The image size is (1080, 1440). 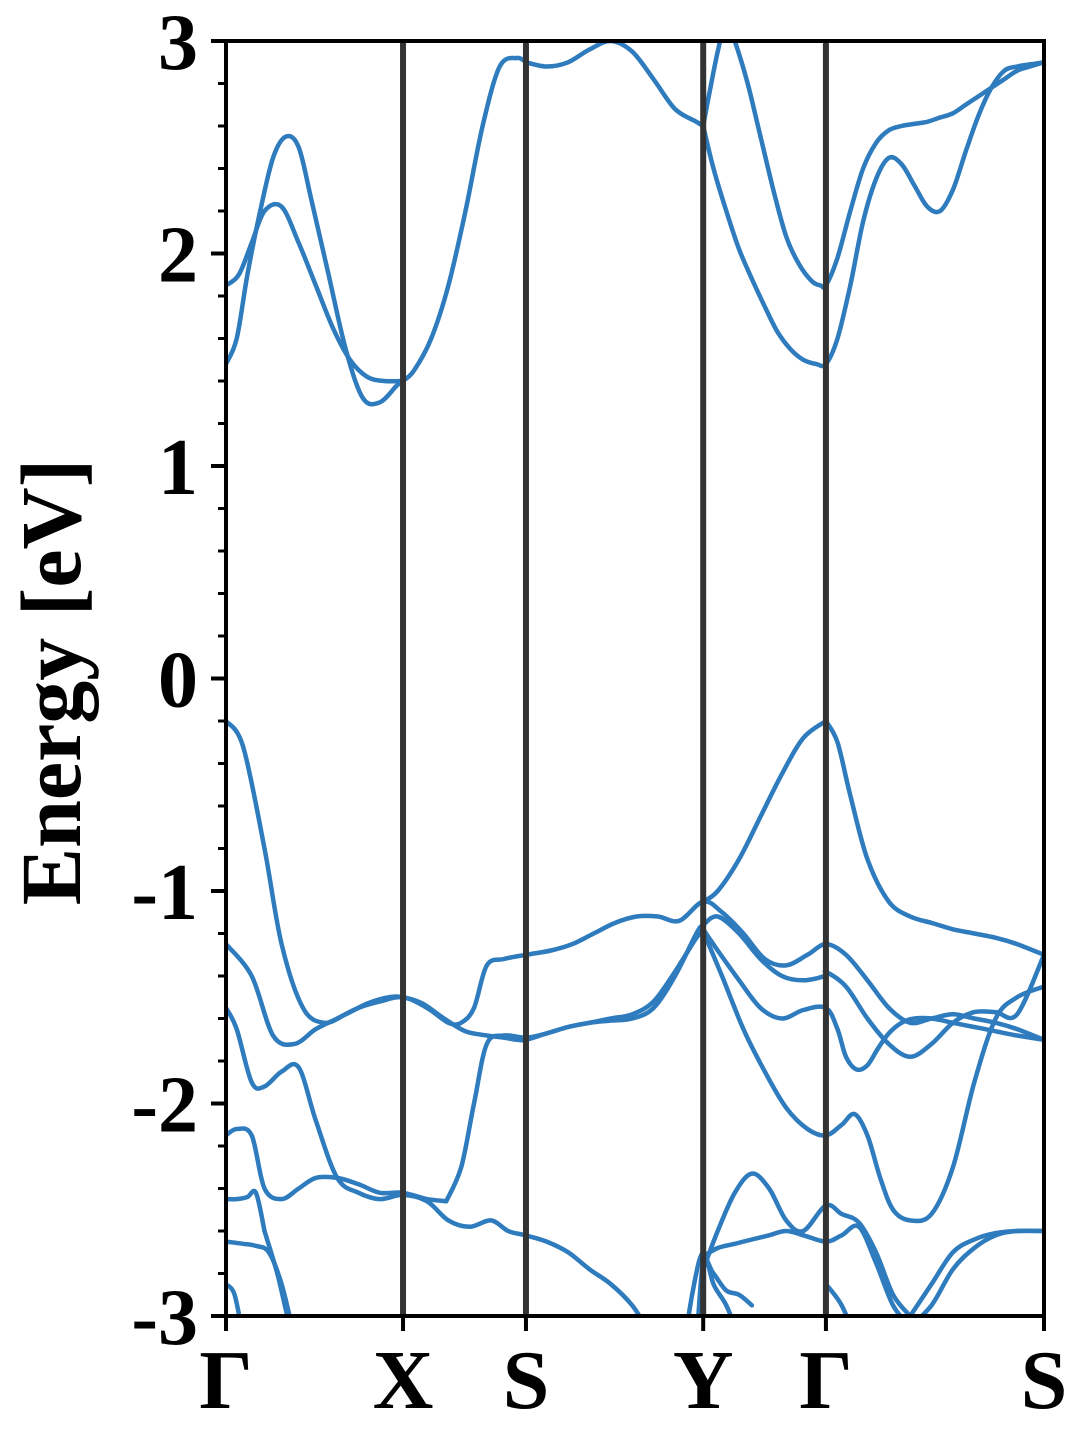 I want to click on y-tick-label: 3, so click(x=178, y=43).